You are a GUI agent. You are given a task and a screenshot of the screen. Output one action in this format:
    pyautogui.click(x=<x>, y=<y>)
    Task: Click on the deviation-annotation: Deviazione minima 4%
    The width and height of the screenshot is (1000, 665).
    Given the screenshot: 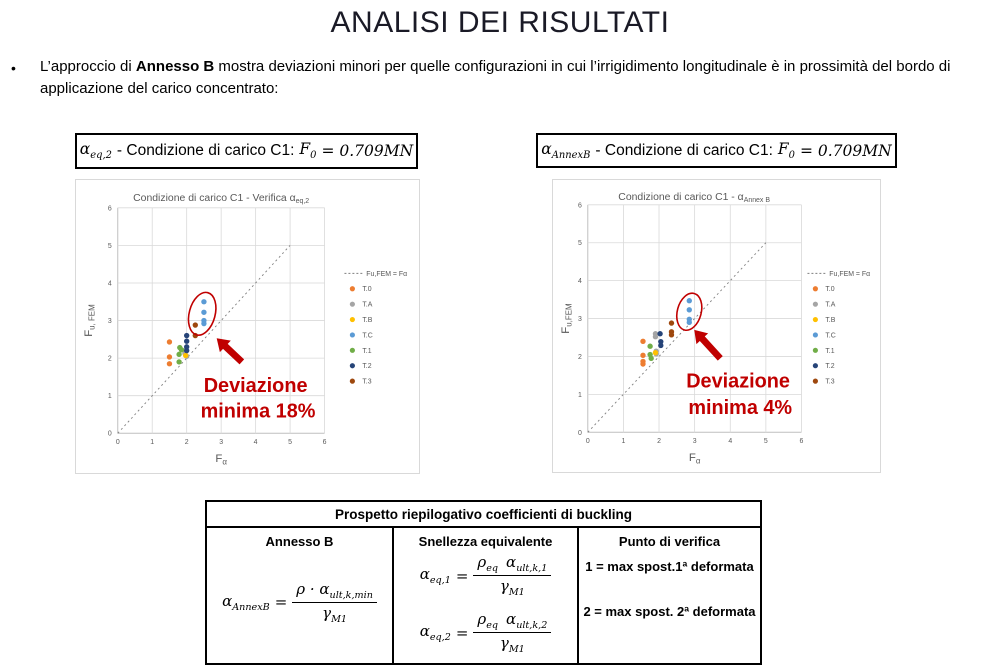 What is the action you would take?
    pyautogui.click(x=733, y=355)
    